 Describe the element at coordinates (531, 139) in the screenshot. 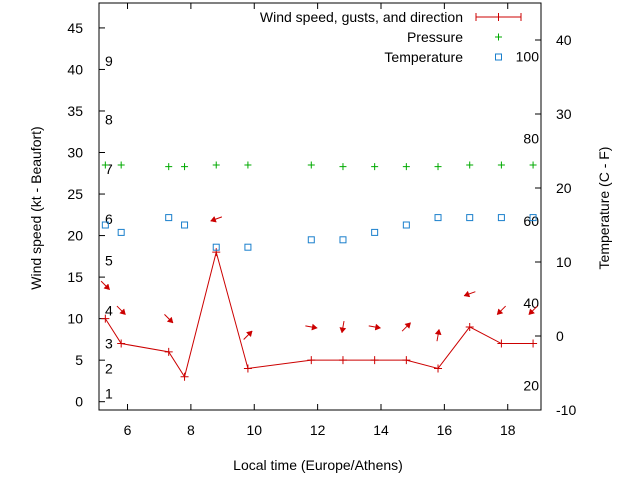

I see `fahrenheit-label: 80` at that location.